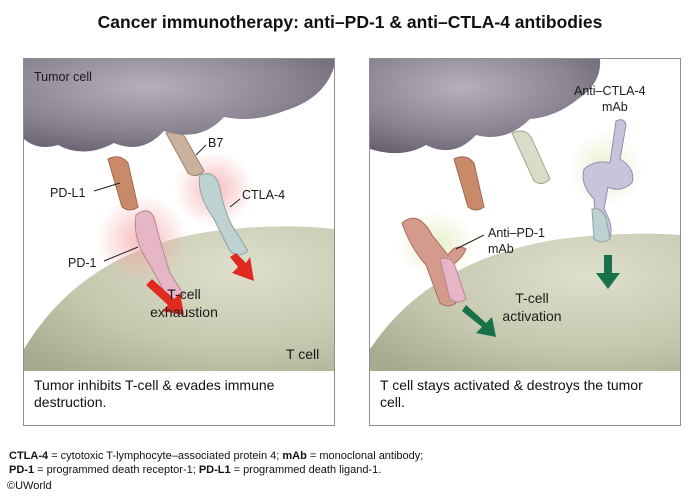 Image resolution: width=700 pixels, height=498 pixels. I want to click on ctla4-leader, so click(235, 203).